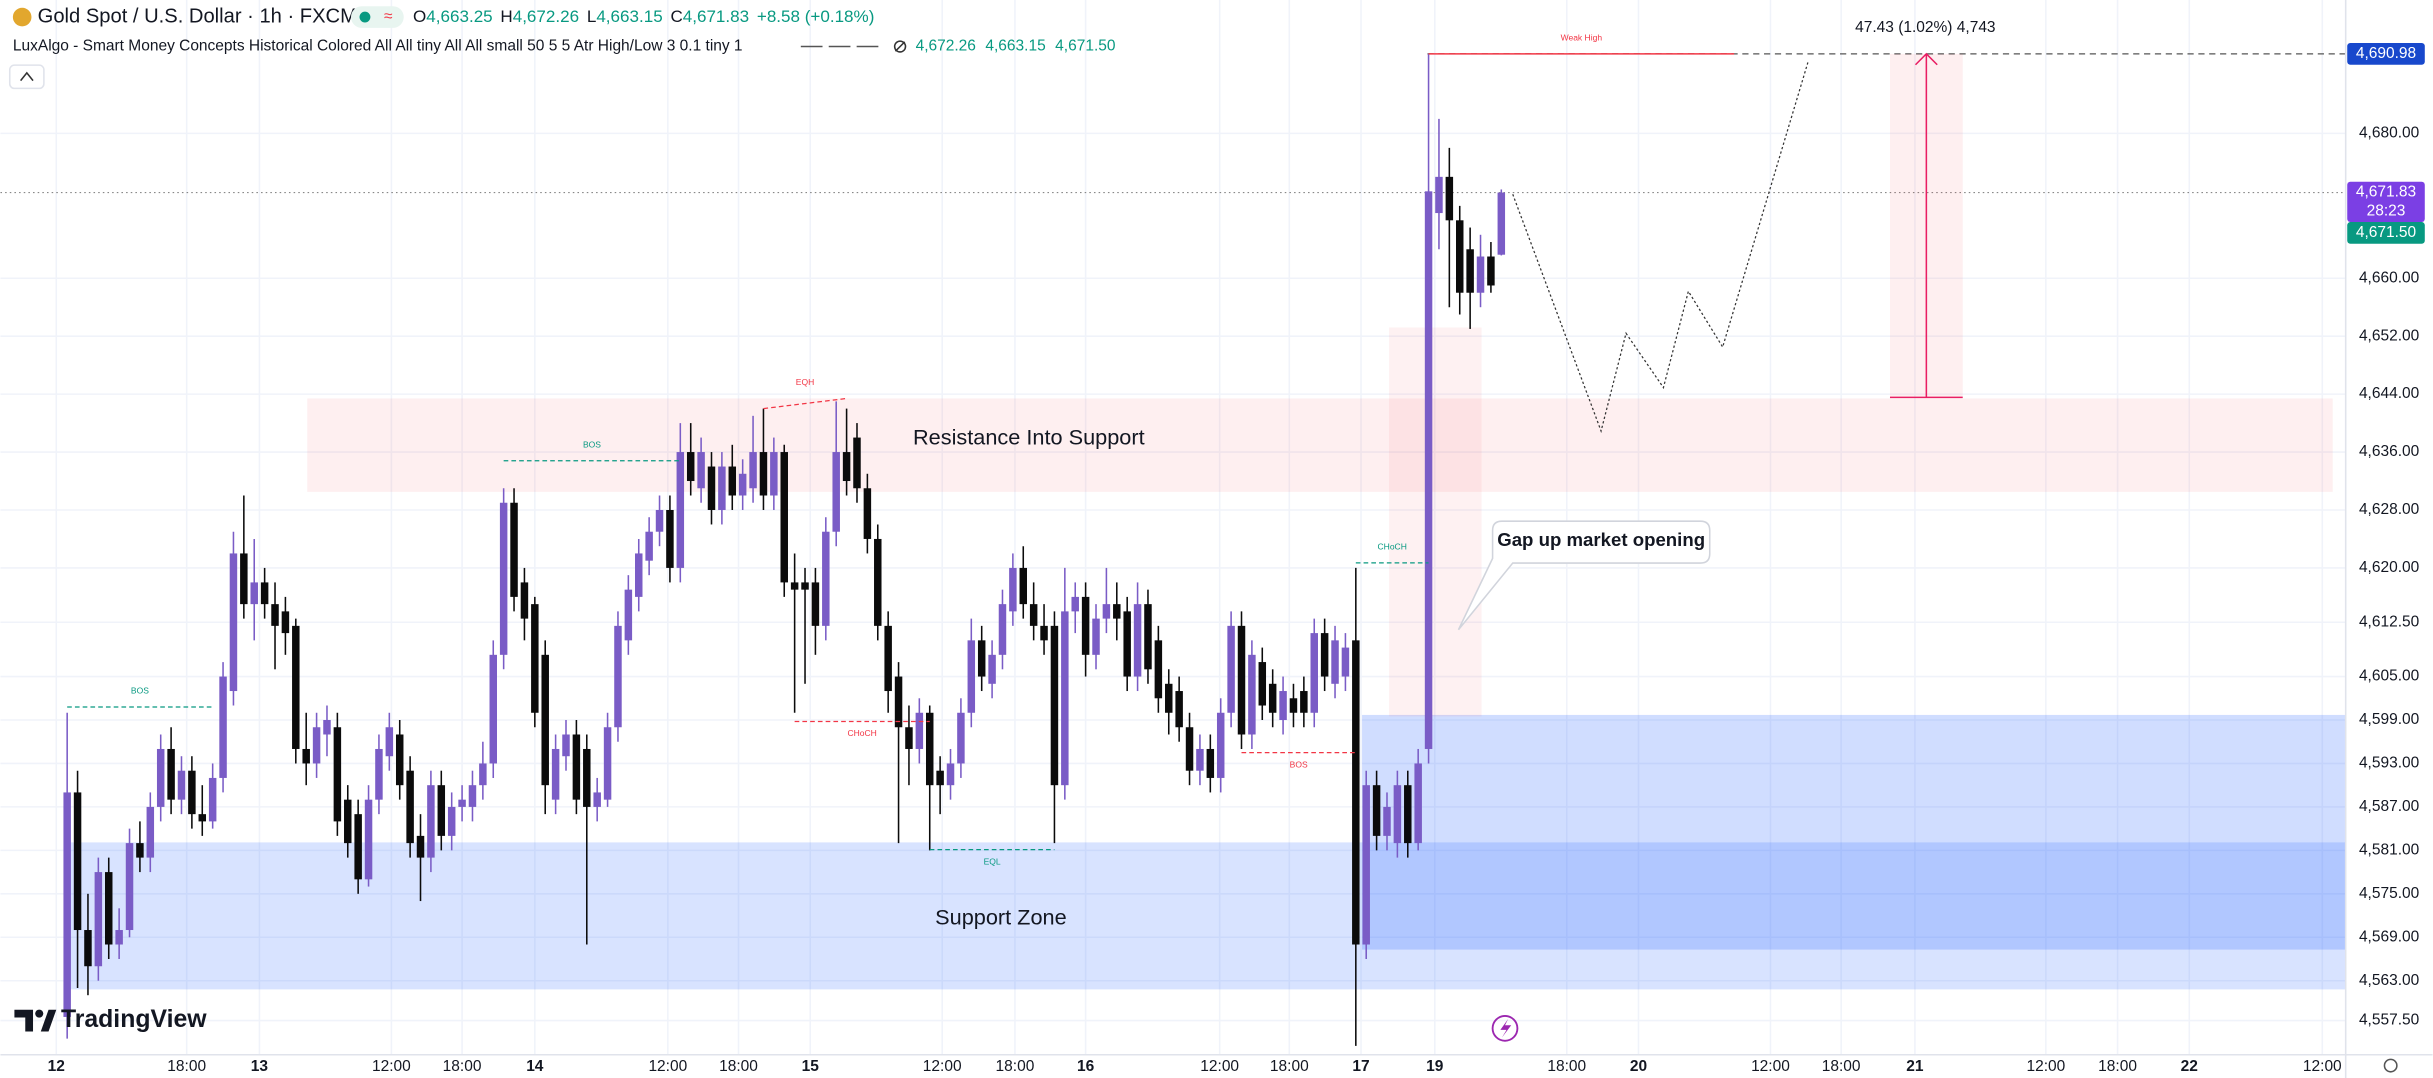  What do you see at coordinates (811, 1066) in the screenshot?
I see `x-tick-label: 15` at bounding box center [811, 1066].